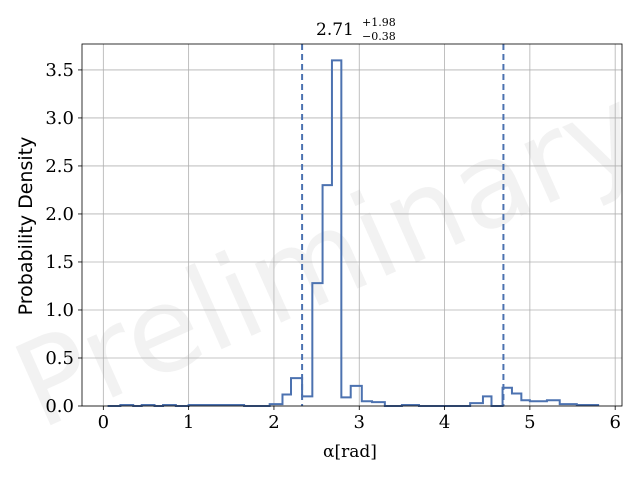 This screenshot has height=480, width=640. Describe the element at coordinates (379, 36) in the screenshot. I see `title-lower-error: −0.38` at that location.